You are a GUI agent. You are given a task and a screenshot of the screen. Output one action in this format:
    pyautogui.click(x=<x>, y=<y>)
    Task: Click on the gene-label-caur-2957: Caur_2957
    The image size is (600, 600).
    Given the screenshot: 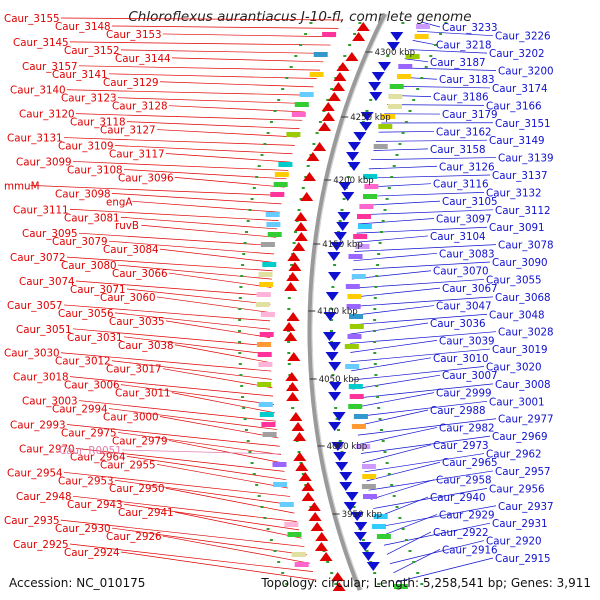 What is the action you would take?
    pyautogui.click(x=523, y=472)
    